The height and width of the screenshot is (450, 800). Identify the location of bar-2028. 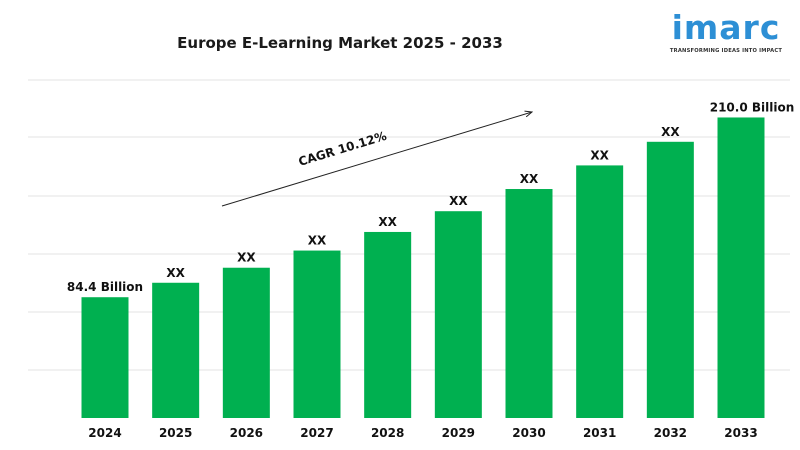
(388, 324).